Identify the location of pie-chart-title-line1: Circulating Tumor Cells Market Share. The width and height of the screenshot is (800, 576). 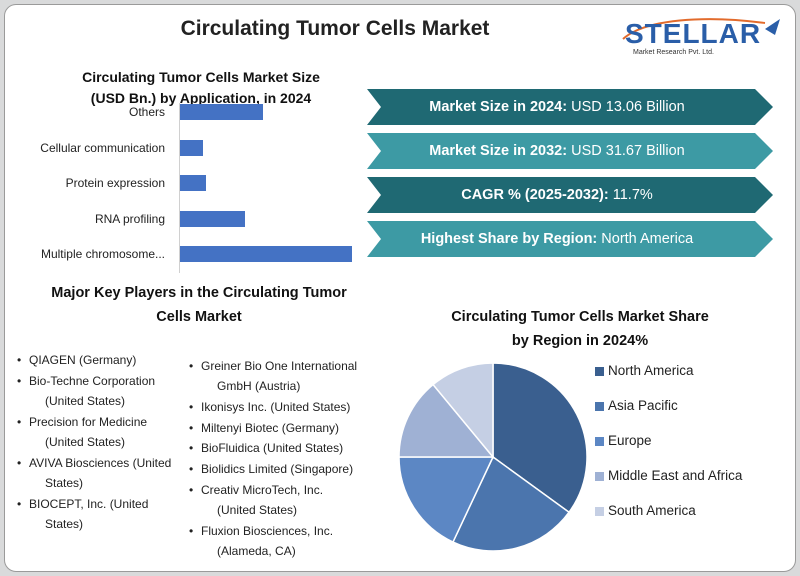
(580, 317).